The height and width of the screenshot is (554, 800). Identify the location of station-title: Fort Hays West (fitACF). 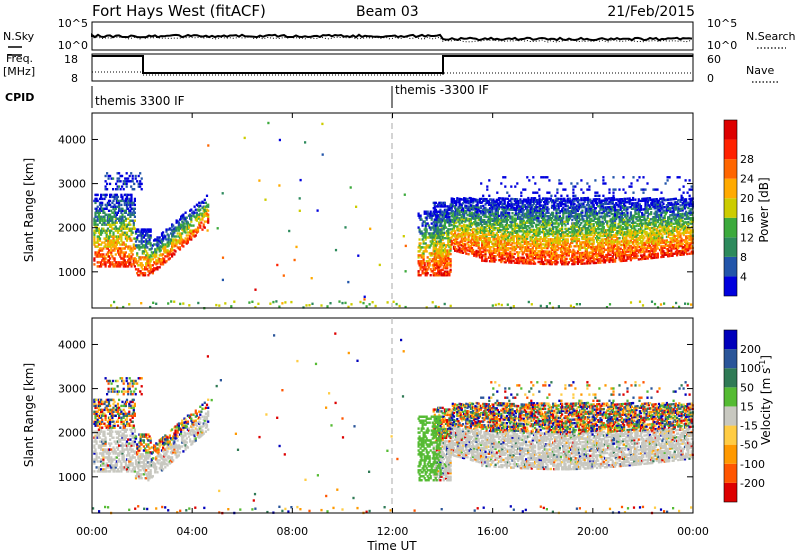
(179, 11).